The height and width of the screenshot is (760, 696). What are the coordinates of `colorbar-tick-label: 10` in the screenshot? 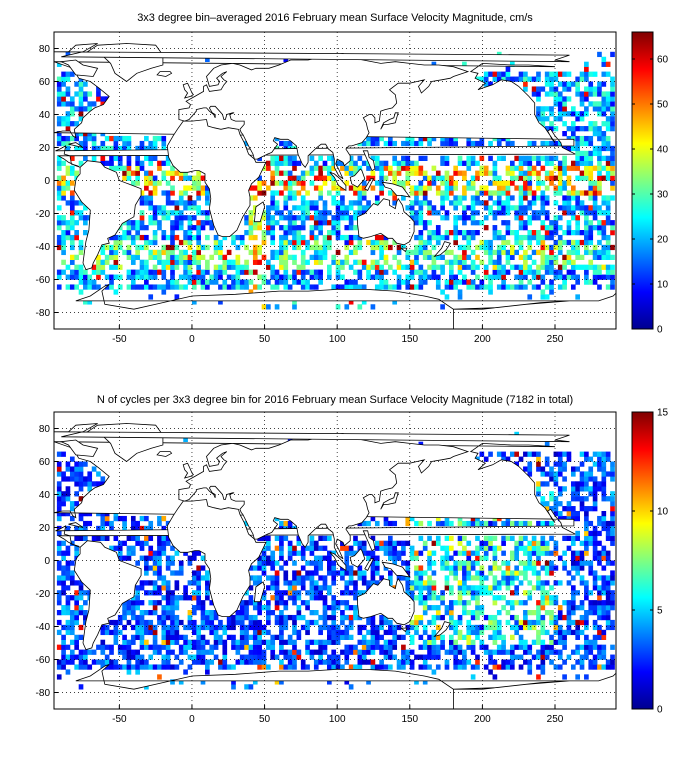 It's located at (663, 285).